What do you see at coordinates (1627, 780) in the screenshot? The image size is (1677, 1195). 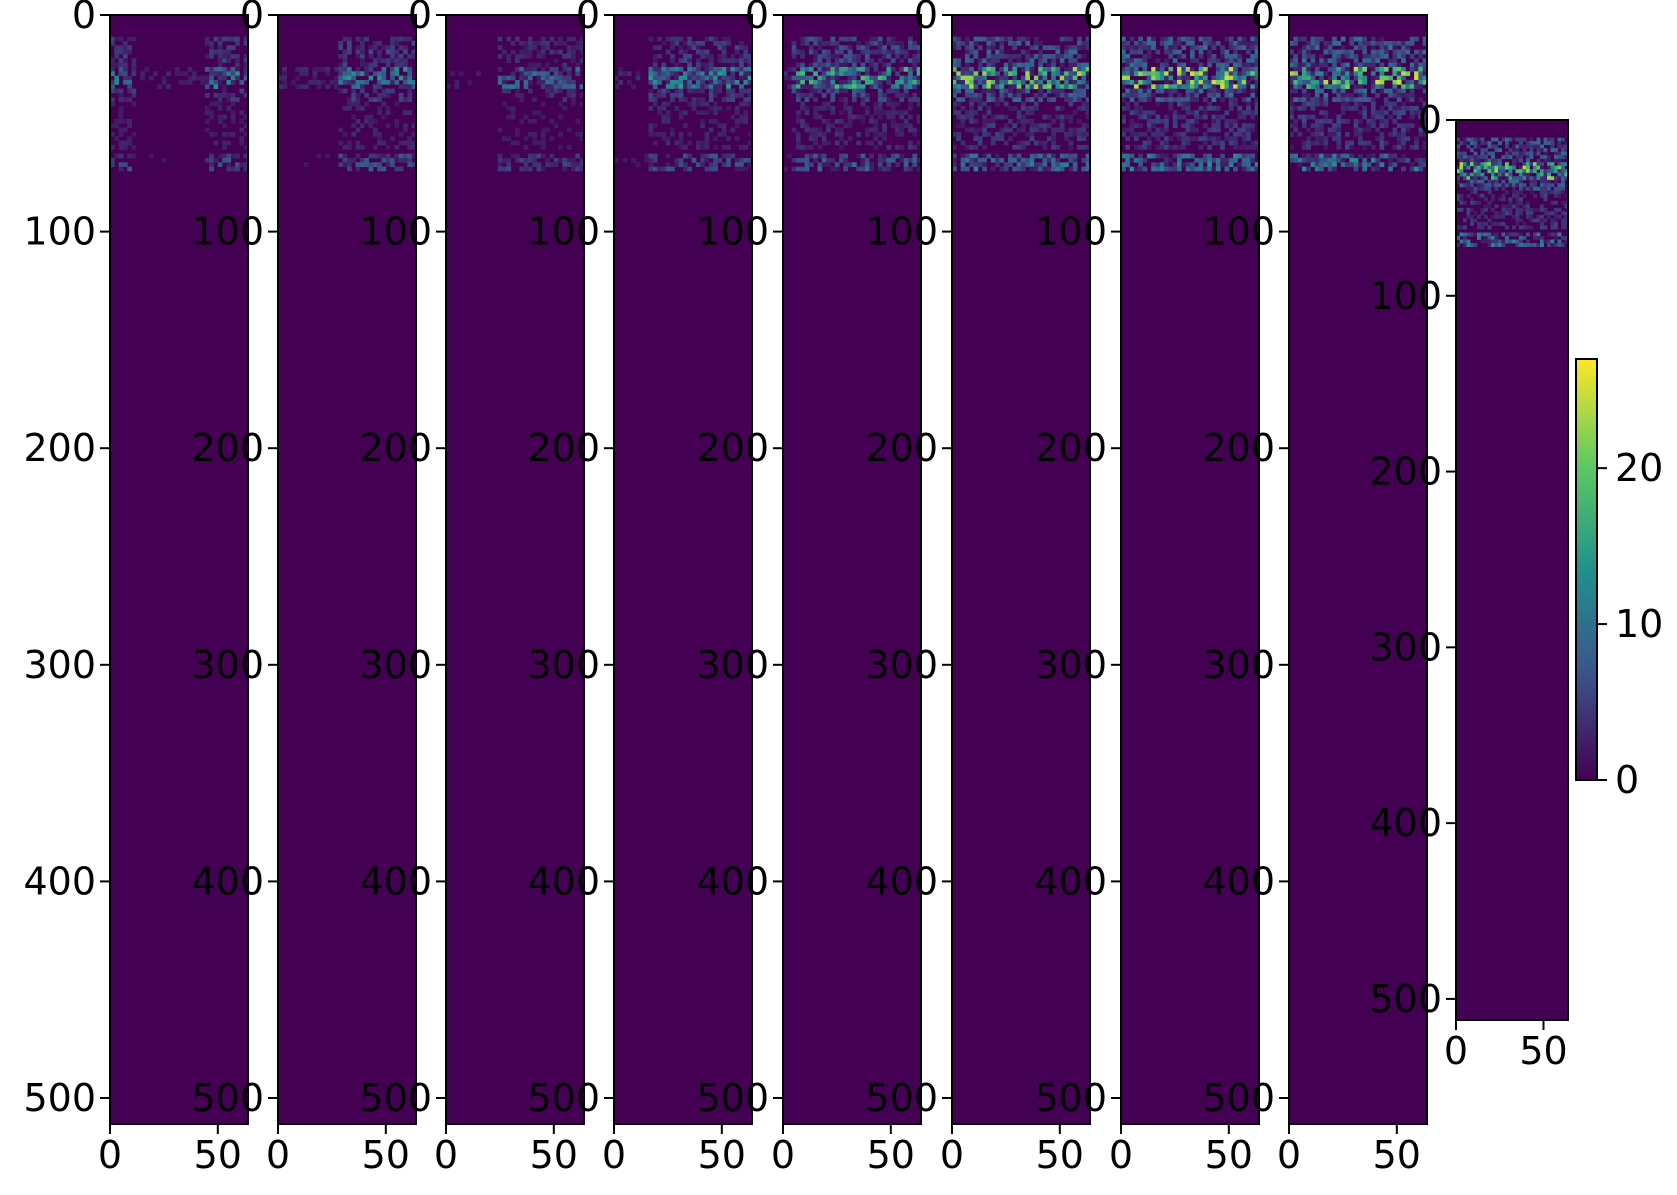 I see `colorbar-tick-label: 0` at bounding box center [1627, 780].